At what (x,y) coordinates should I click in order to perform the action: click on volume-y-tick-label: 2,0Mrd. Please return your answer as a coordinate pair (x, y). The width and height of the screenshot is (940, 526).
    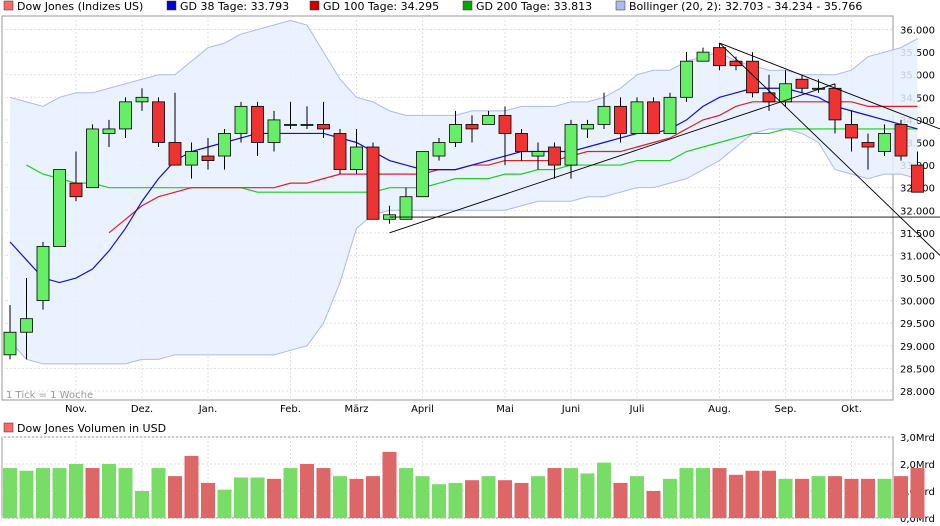
    Looking at the image, I should click on (917, 465).